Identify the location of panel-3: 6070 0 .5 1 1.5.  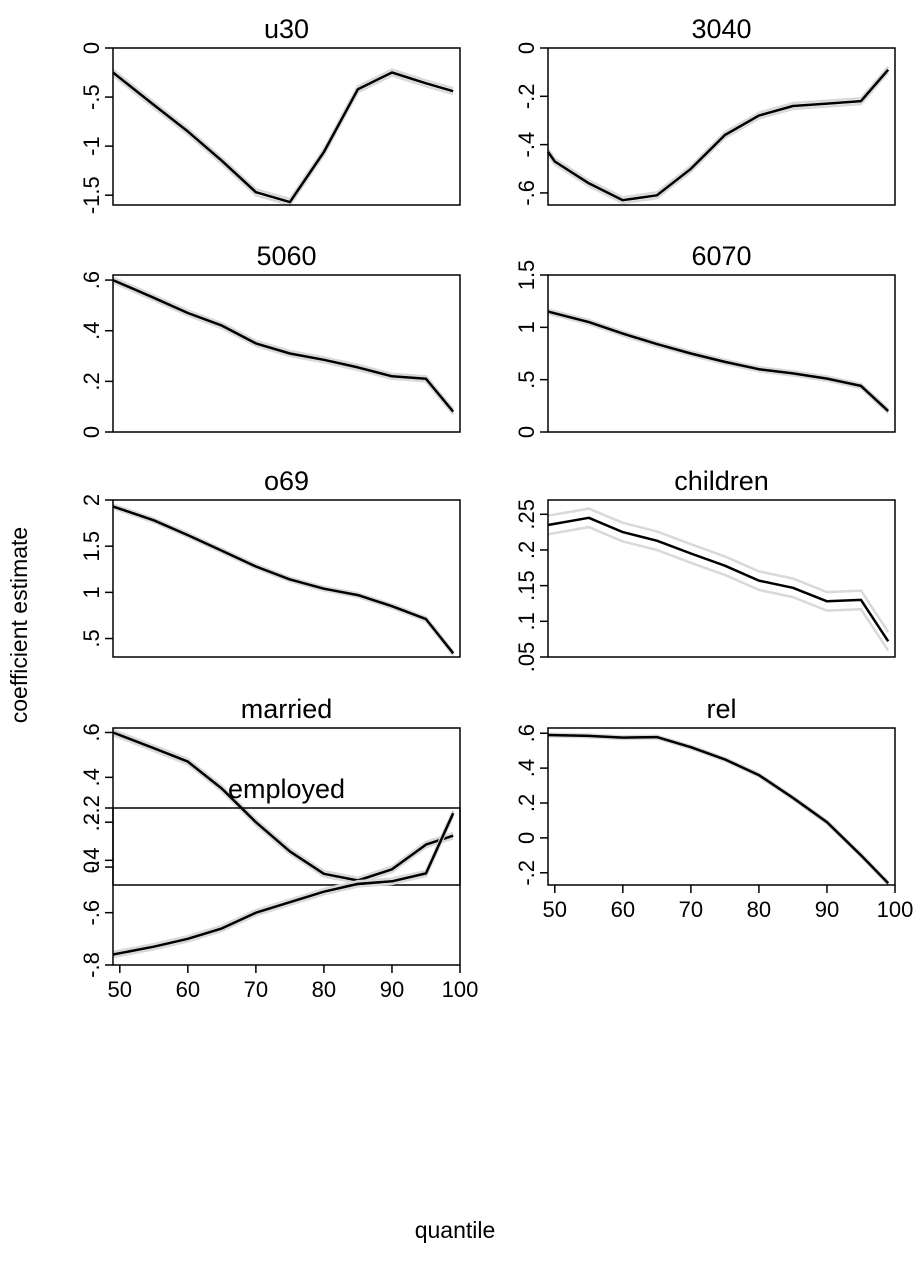
(705, 339).